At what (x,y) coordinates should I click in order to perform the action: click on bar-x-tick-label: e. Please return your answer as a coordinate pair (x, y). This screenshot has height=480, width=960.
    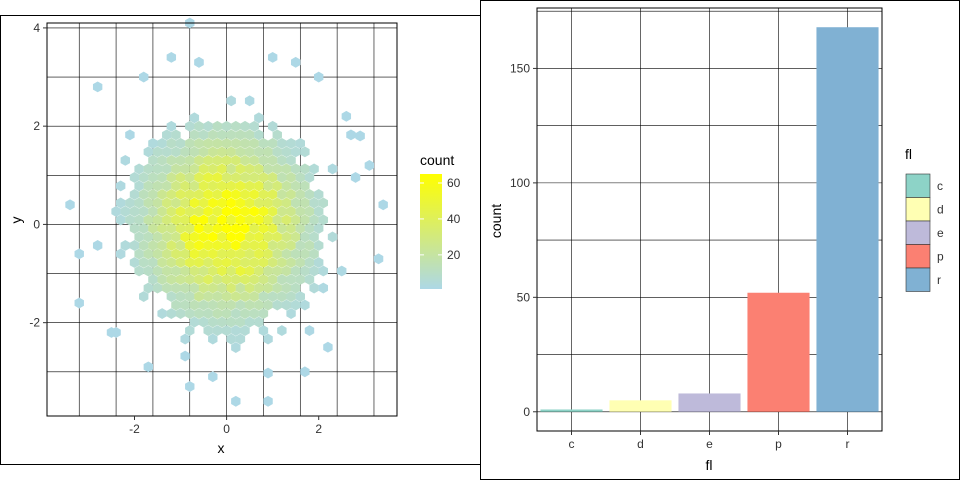
    Looking at the image, I should click on (709, 444).